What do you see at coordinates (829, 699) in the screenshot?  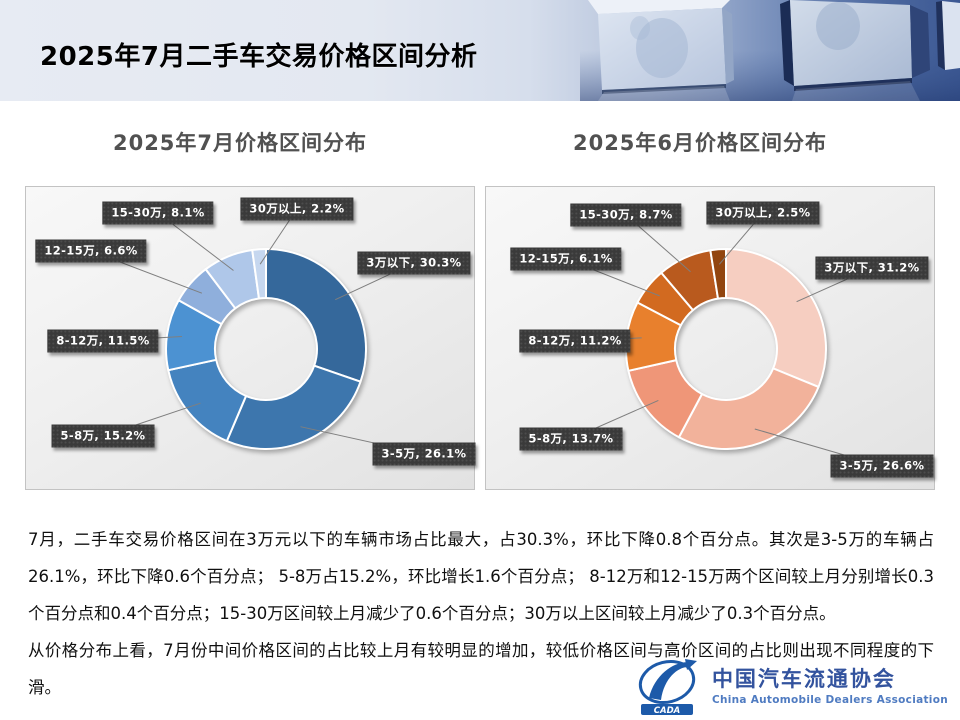 I see `org-name-english: China Automobile Dealers Association` at bounding box center [829, 699].